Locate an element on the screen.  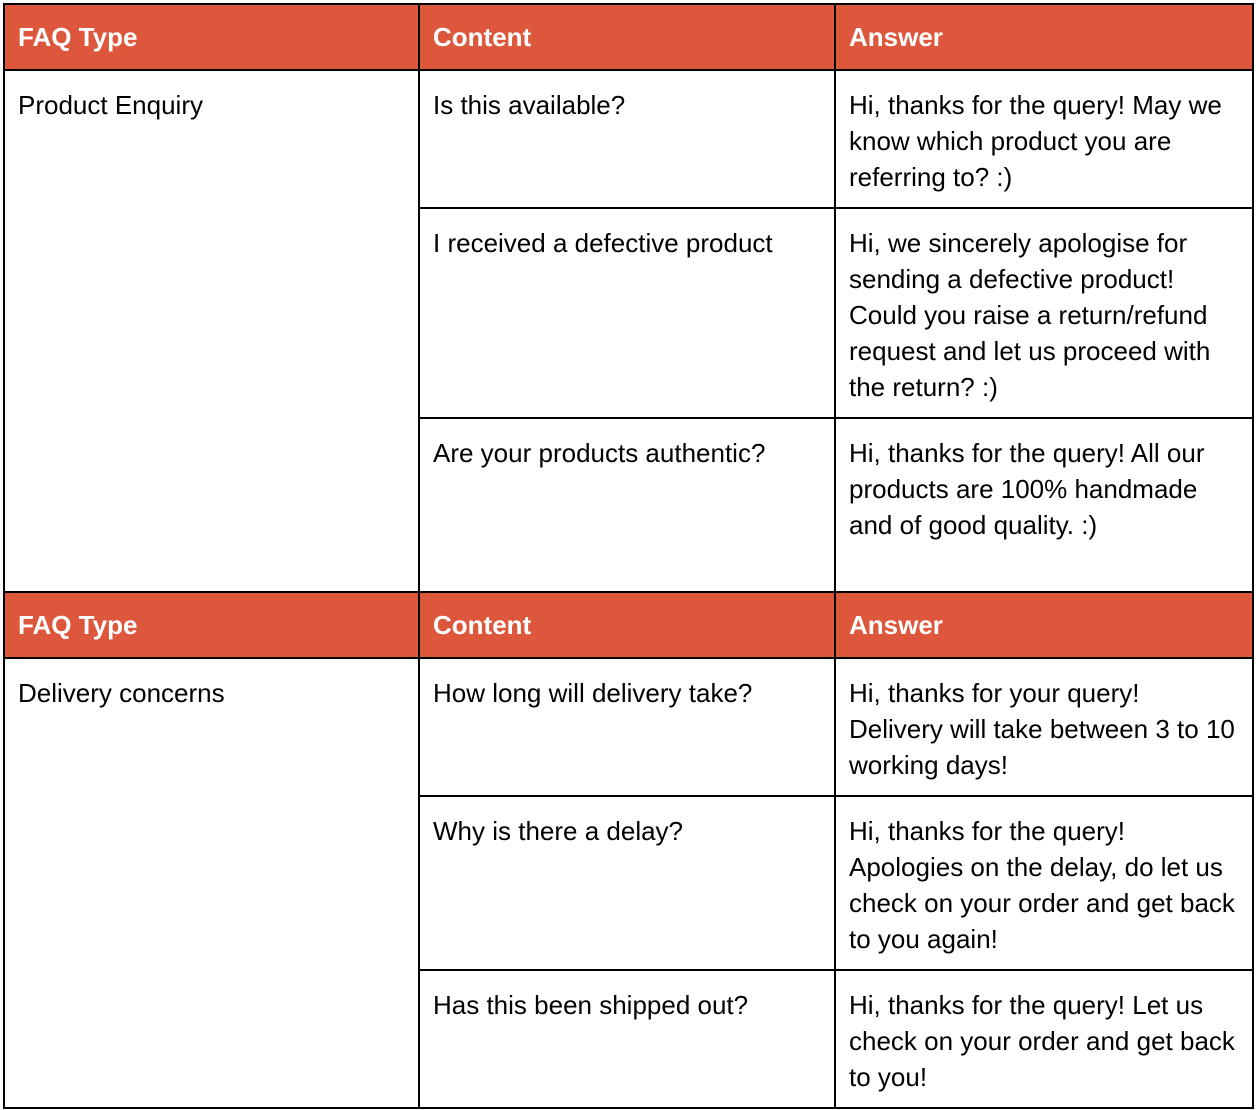
content-cell: Are your products authentic? is located at coordinates (627, 505).